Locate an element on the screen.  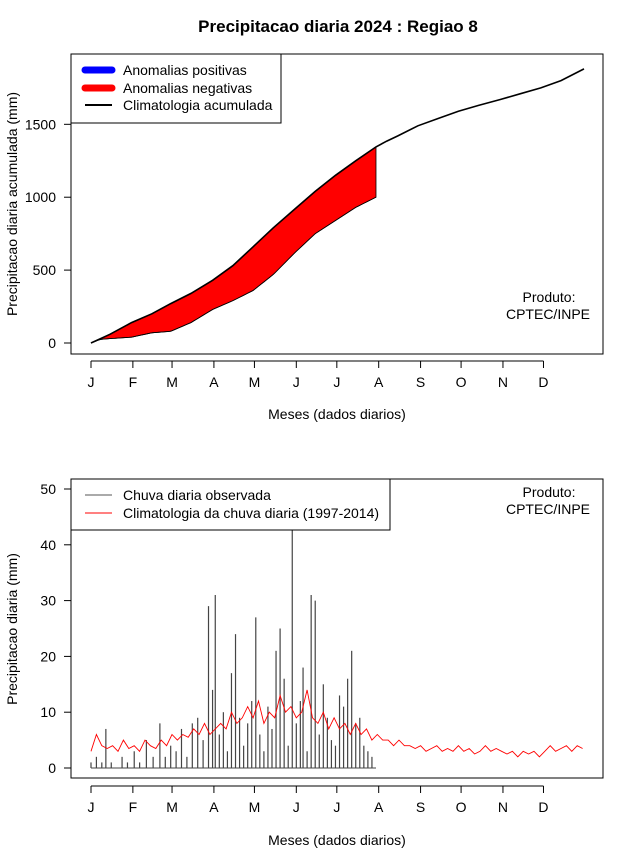
climatology-daily-line is located at coordinates (336, 723).